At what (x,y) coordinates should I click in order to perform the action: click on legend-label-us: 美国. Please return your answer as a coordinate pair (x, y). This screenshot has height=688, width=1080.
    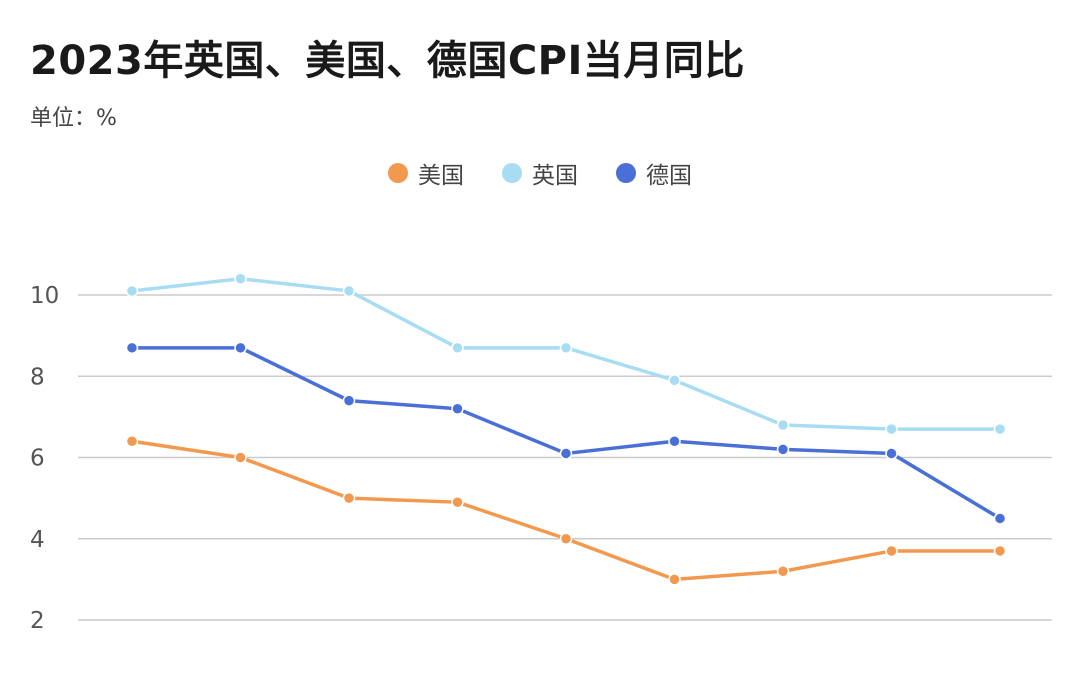
    Looking at the image, I should click on (441, 176).